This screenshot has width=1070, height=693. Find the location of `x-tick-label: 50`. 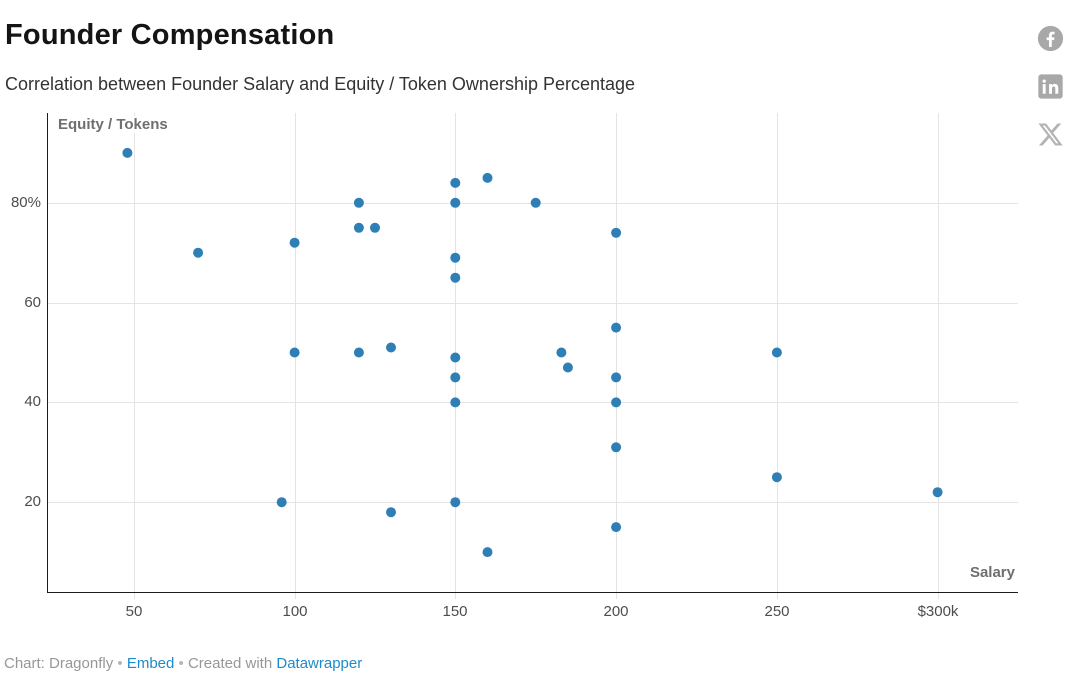

x-tick-label: 50 is located at coordinates (134, 611).